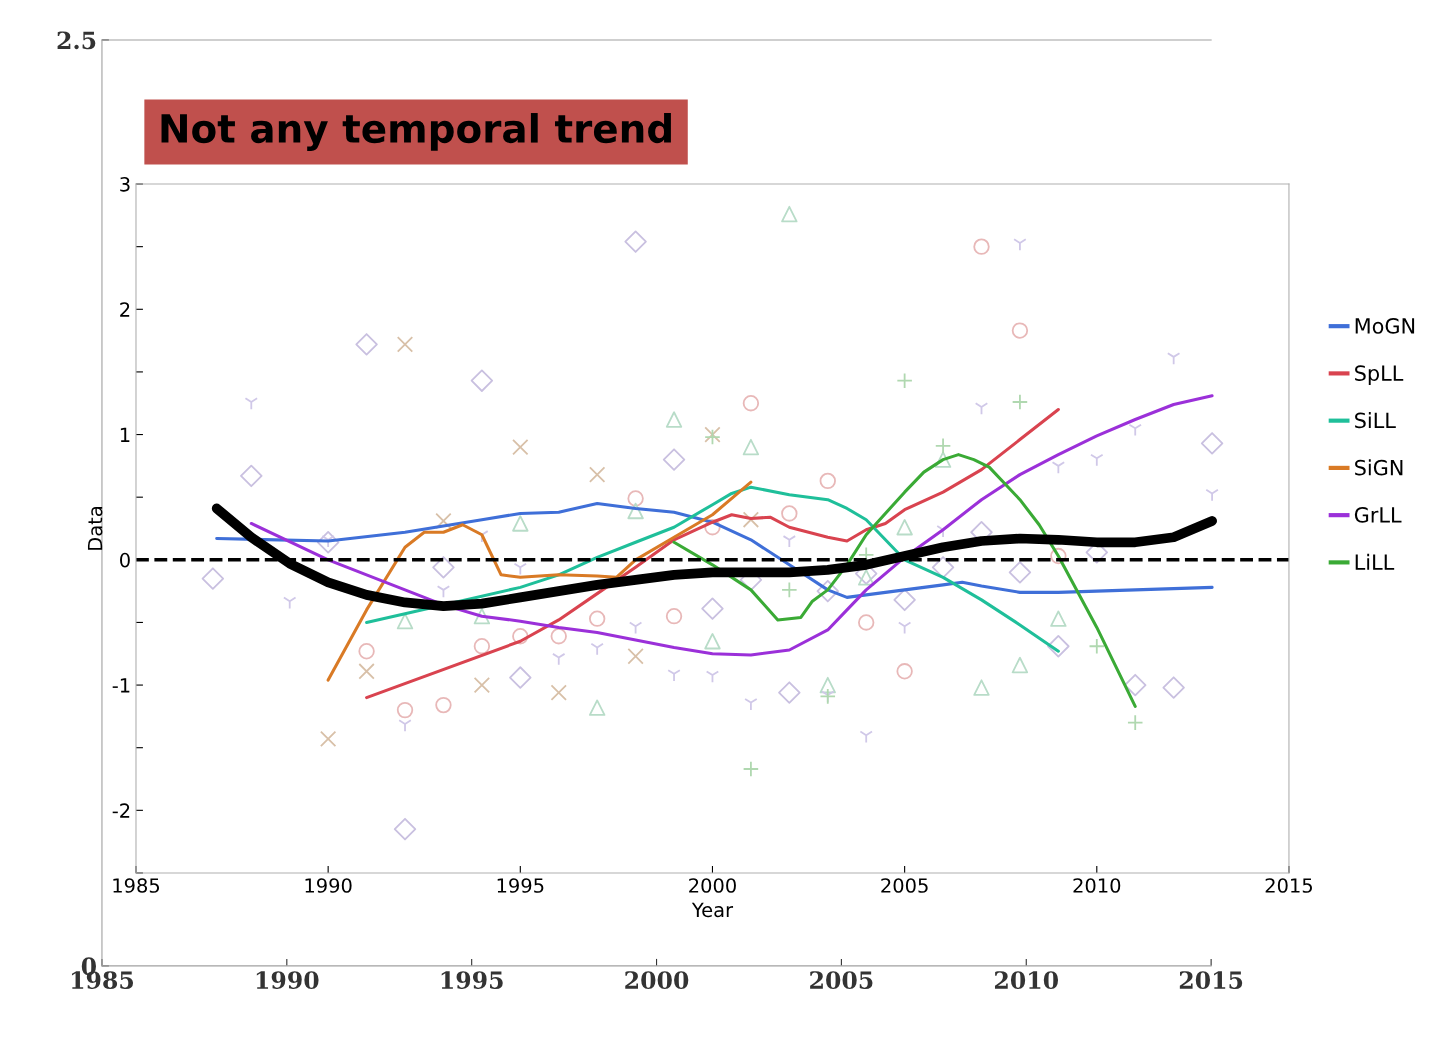 This screenshot has height=1051, width=1436. I want to click on y-tick-label: 2, so click(125, 309).